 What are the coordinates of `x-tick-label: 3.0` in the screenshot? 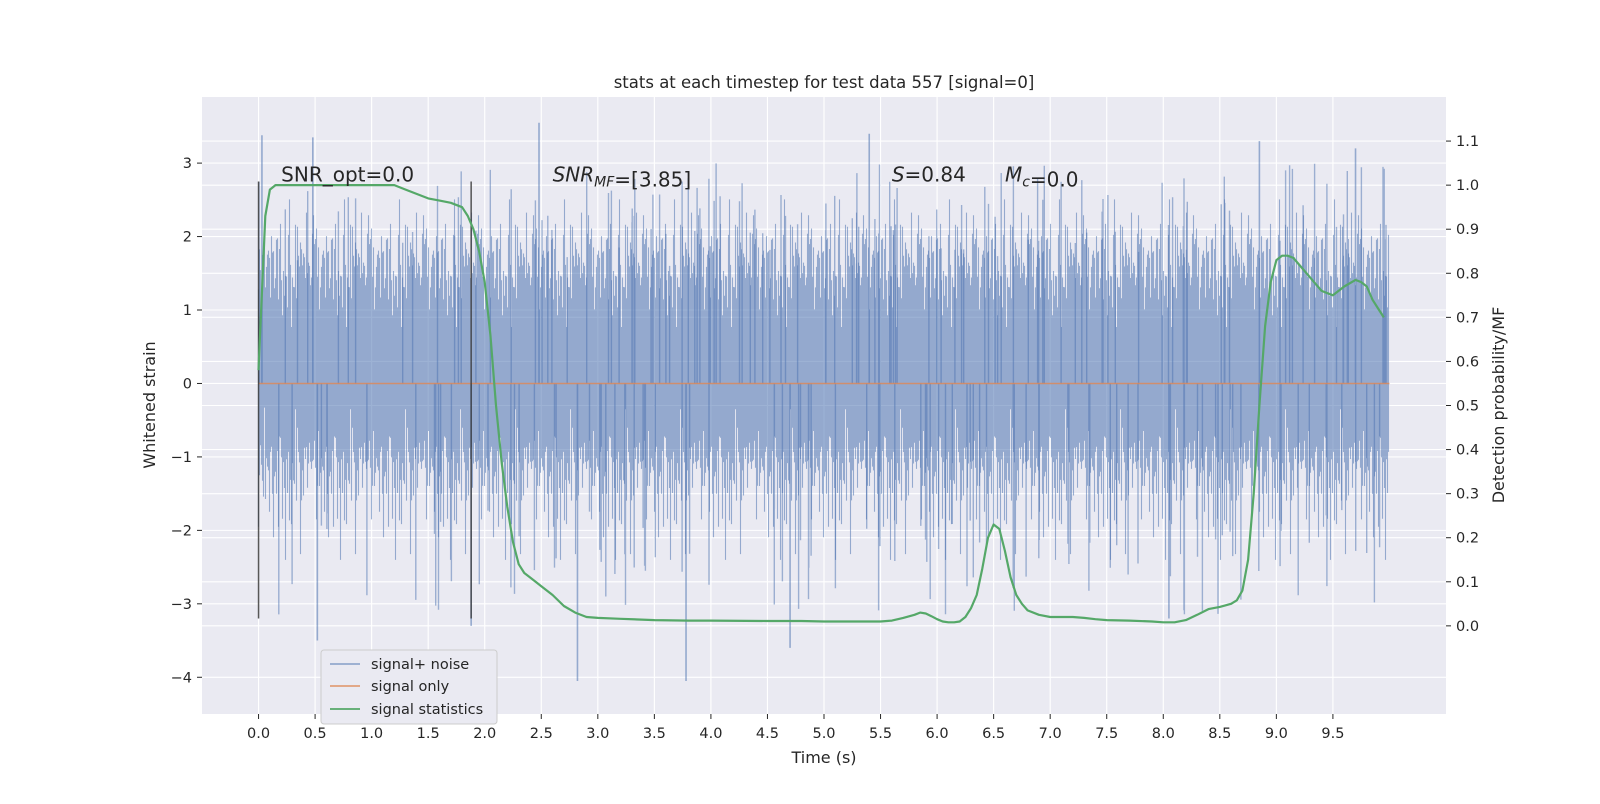 It's located at (597, 734).